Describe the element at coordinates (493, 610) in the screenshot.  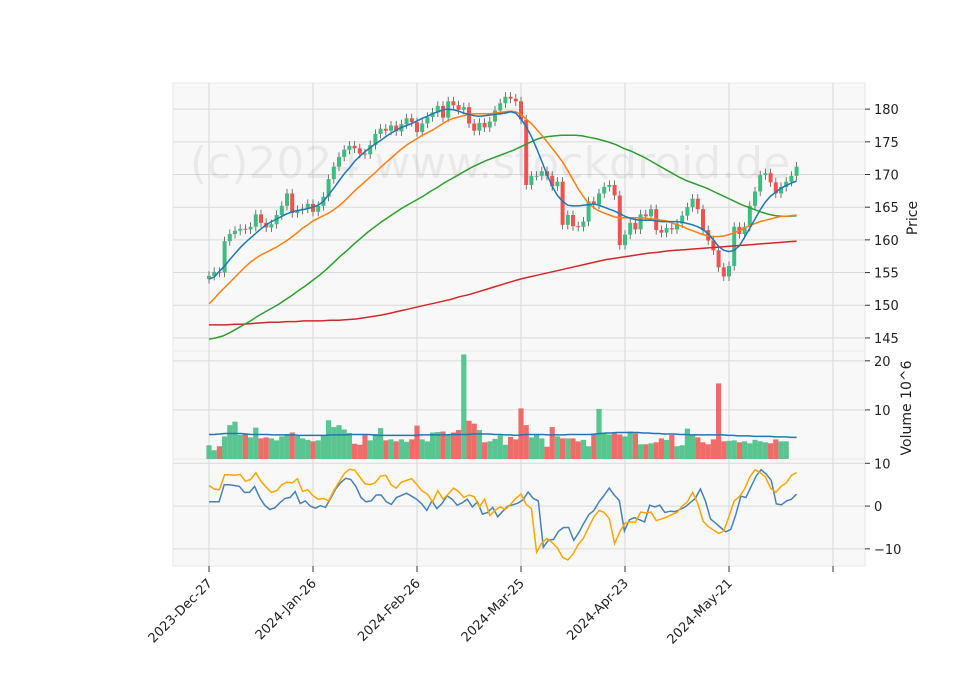
I see `x-tick-label: 2024-Mar-25` at that location.